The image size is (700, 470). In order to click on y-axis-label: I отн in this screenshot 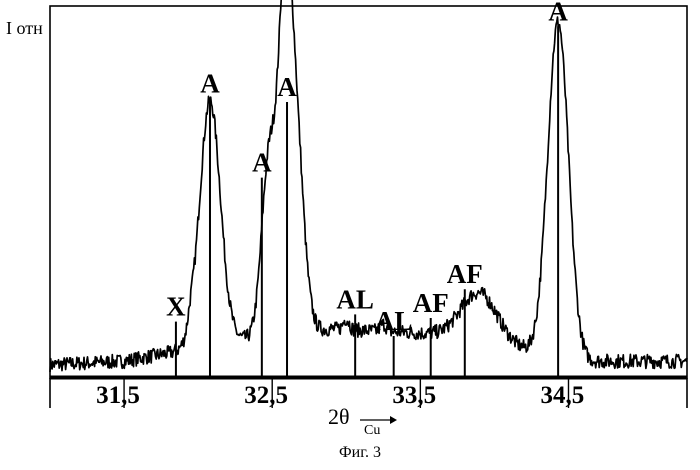, I will do `click(24, 28)`.